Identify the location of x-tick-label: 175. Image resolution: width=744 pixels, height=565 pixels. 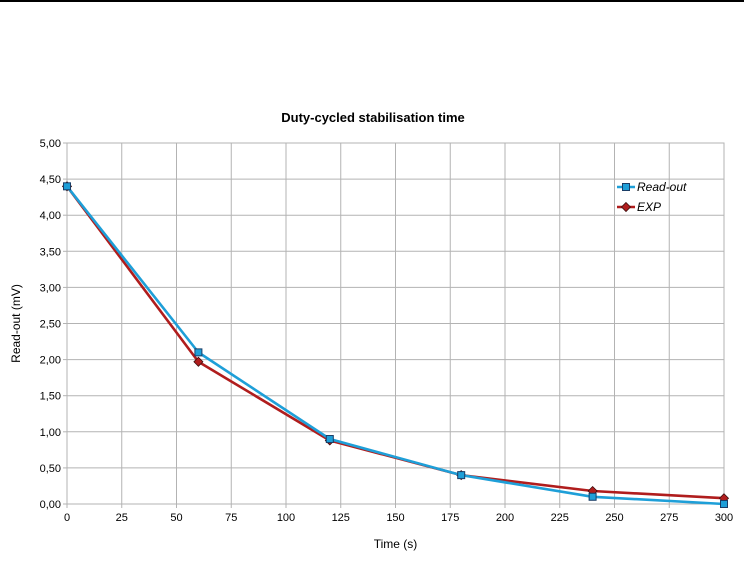
(450, 518).